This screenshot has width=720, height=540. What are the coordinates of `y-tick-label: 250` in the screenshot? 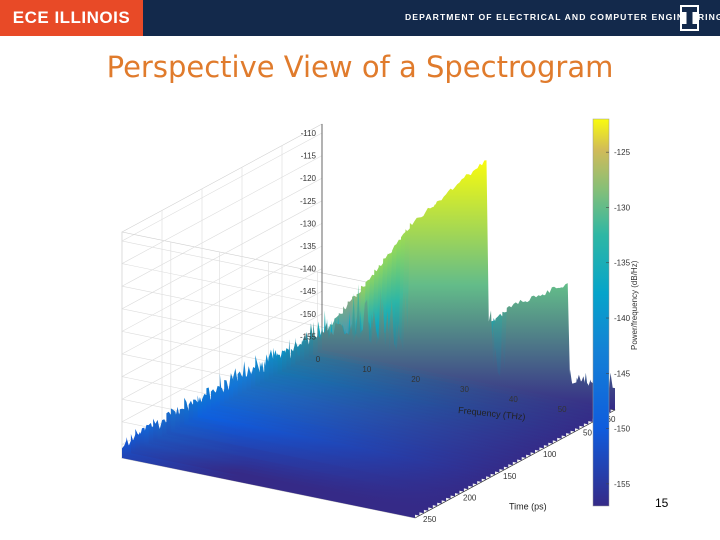 It's located at (430, 519).